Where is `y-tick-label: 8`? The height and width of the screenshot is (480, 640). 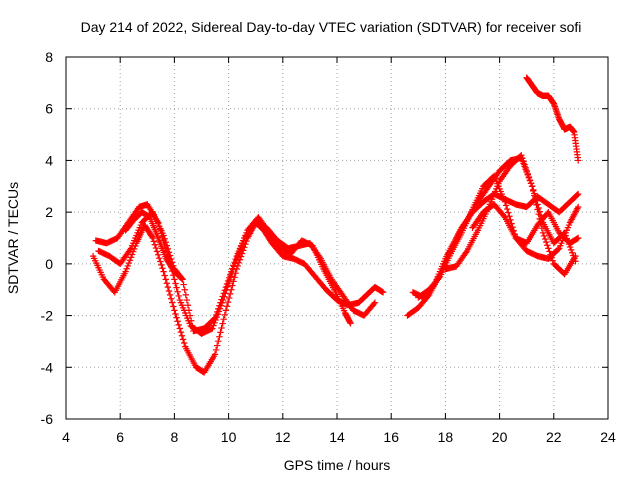 y-tick-label: 8 is located at coordinates (49, 57).